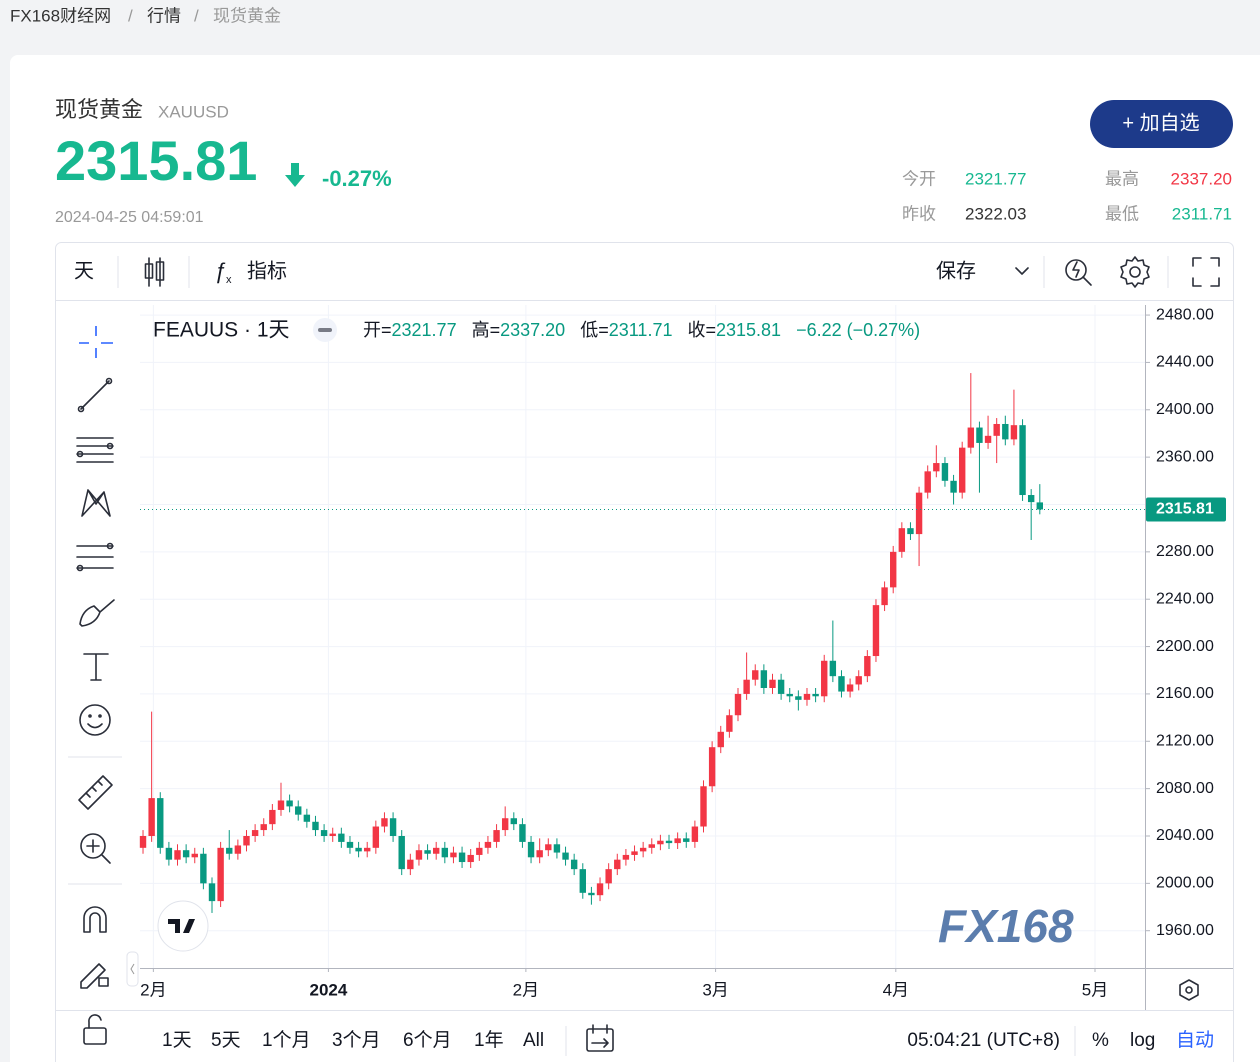 The height and width of the screenshot is (1062, 1260). I want to click on quick-search-button, so click(1078, 272).